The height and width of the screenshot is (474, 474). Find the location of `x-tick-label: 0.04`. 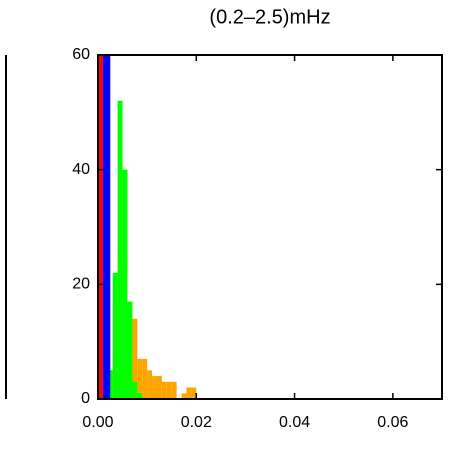

x-tick-label: 0.04 is located at coordinates (294, 422).